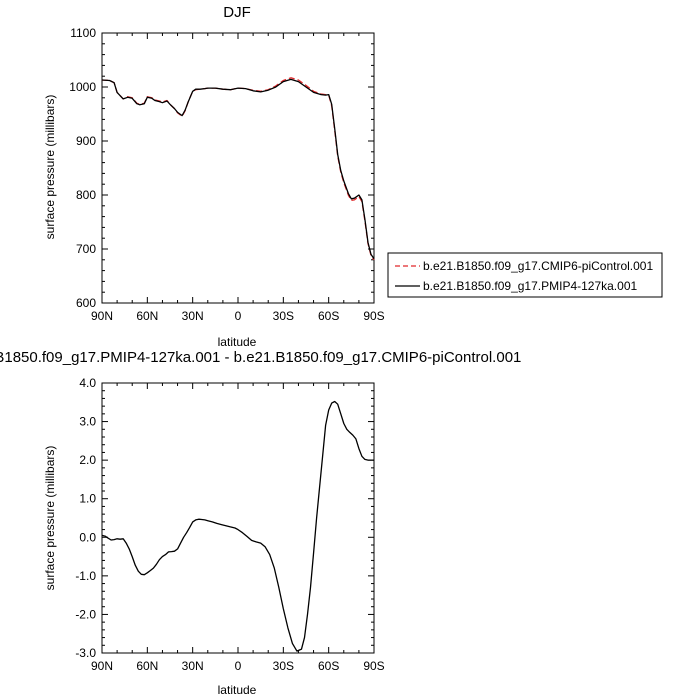  I want to click on top-x-tick-label: 30S, so click(283, 316).